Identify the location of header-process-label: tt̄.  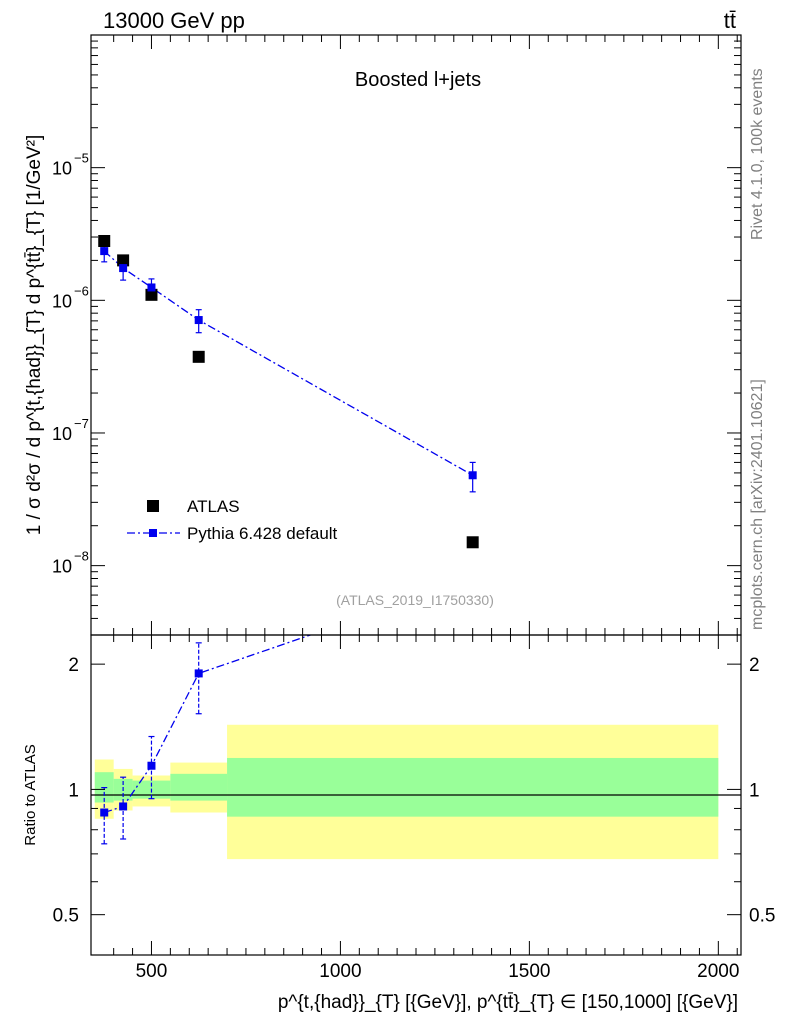
(730, 20).